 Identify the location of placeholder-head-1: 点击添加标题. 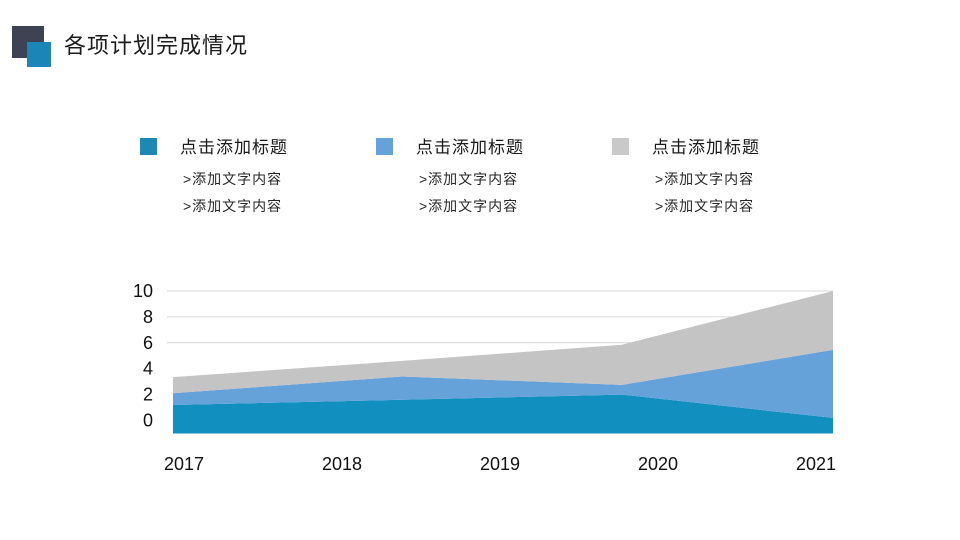
(256, 145).